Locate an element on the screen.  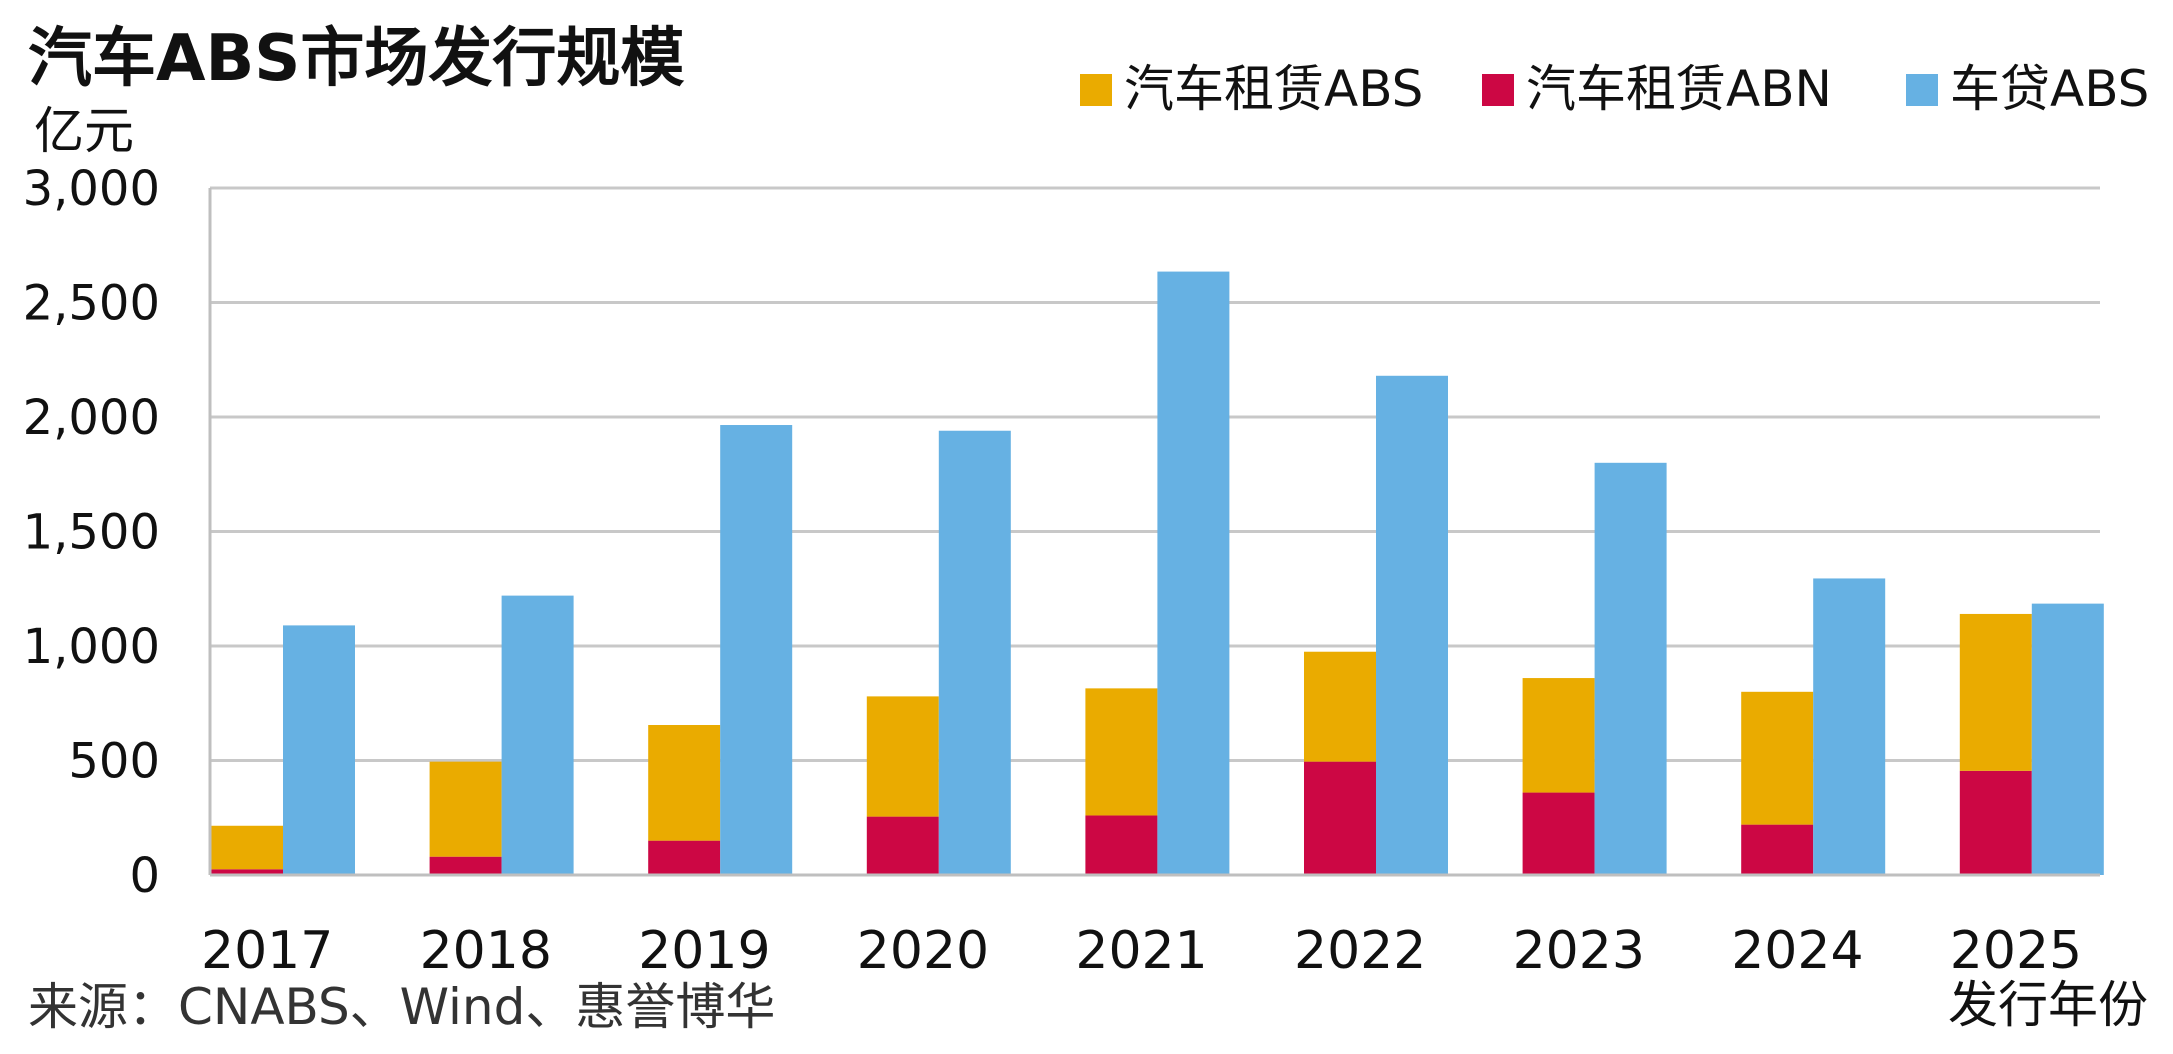
legend-label: 汽车租赁ABN is located at coordinates (1679, 89).